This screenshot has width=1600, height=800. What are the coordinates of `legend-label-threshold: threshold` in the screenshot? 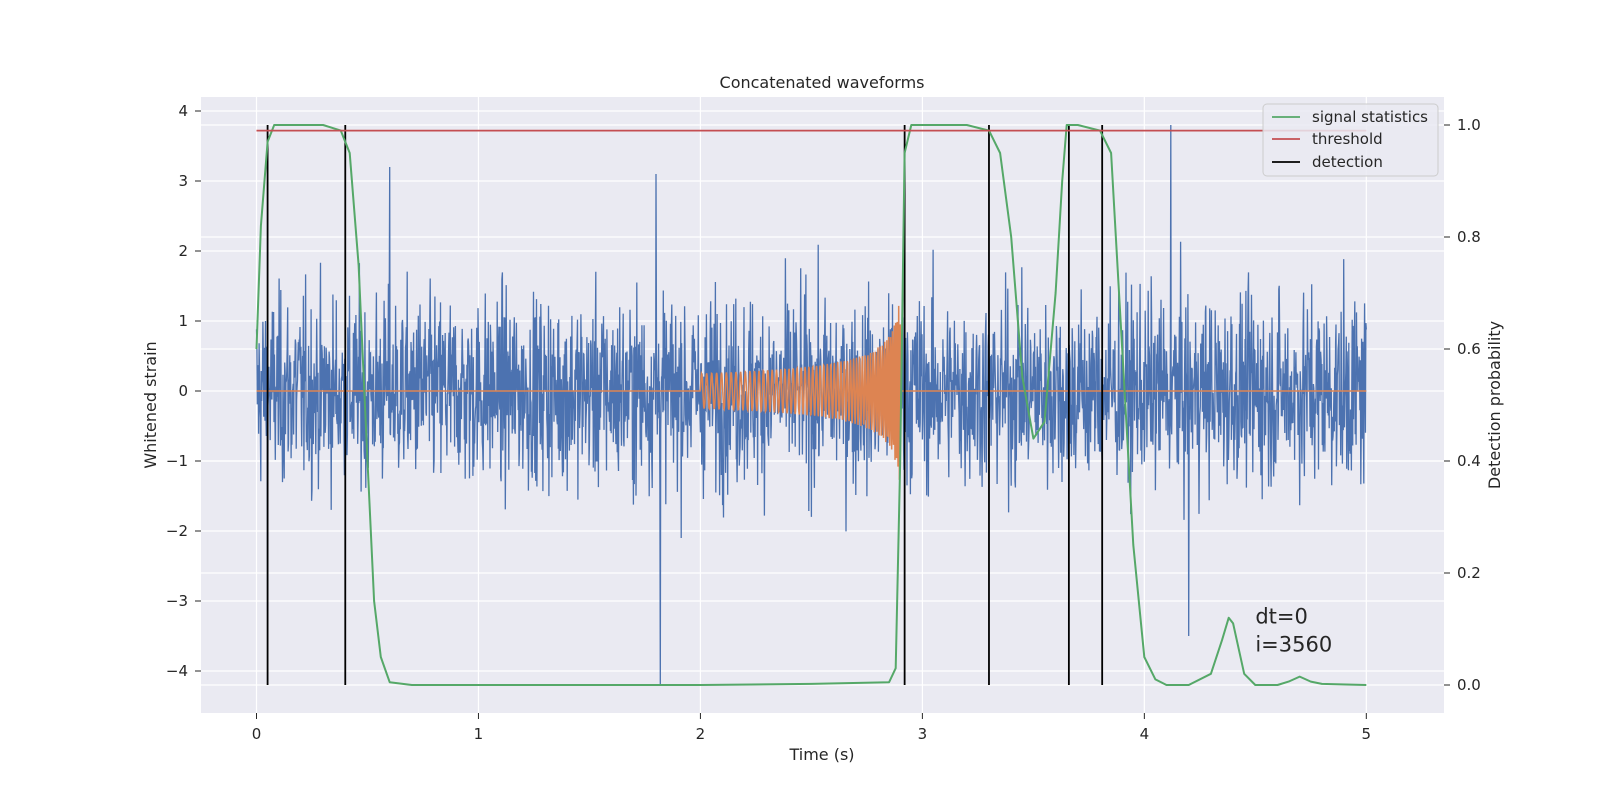 It's located at (1347, 139).